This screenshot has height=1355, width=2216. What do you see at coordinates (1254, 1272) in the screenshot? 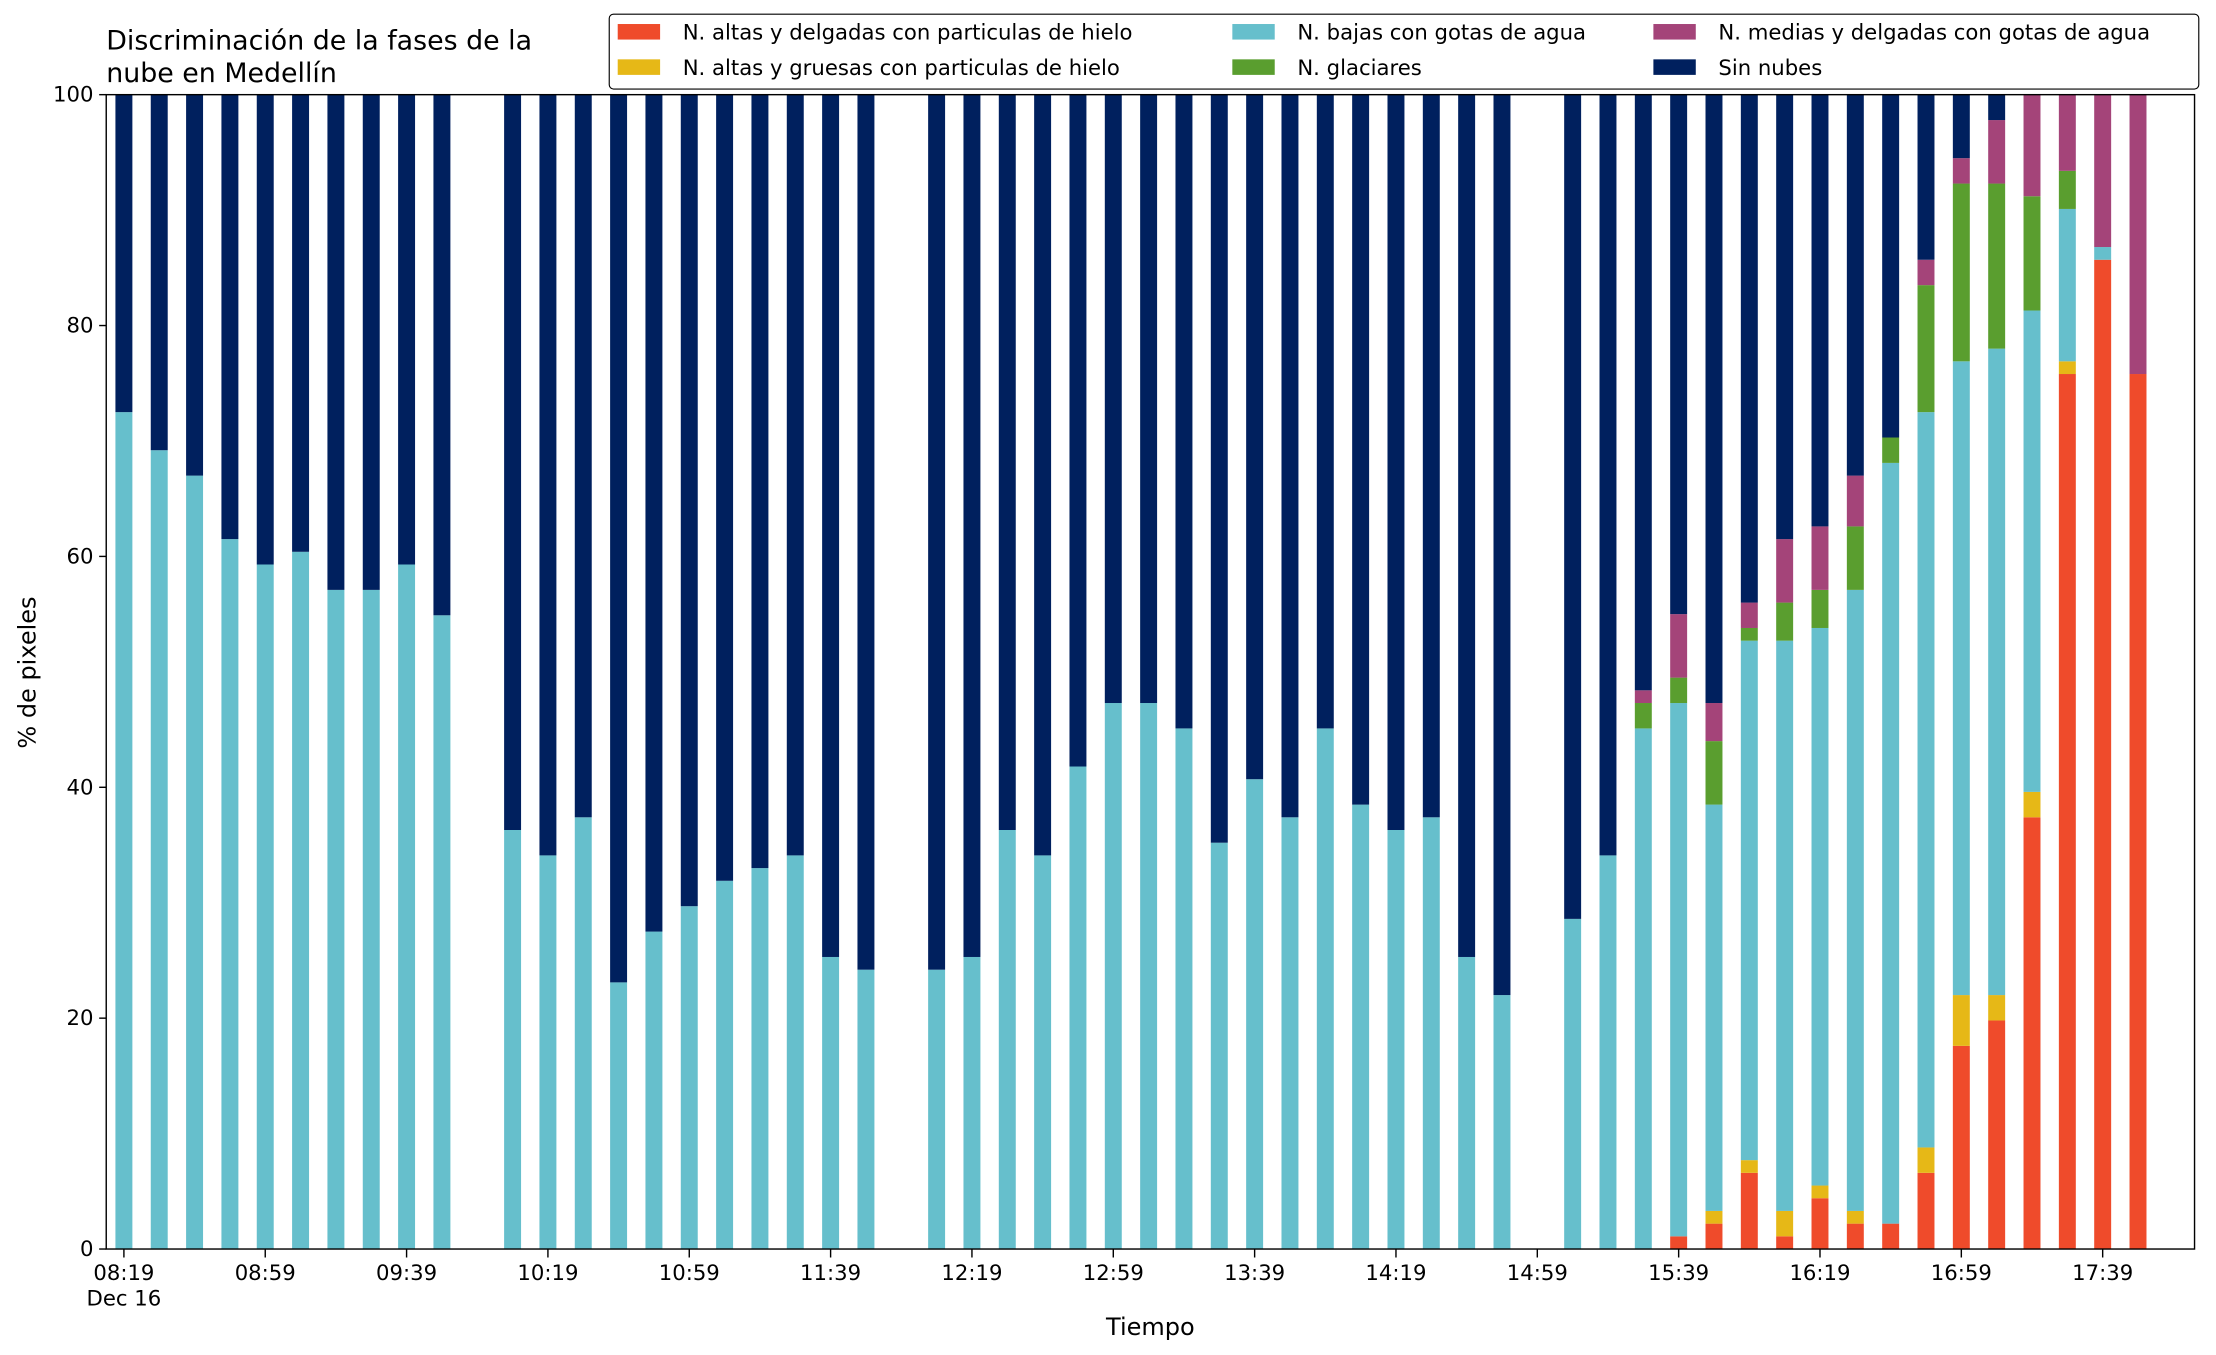
I see `x-tick-label: 13:39` at bounding box center [1254, 1272].